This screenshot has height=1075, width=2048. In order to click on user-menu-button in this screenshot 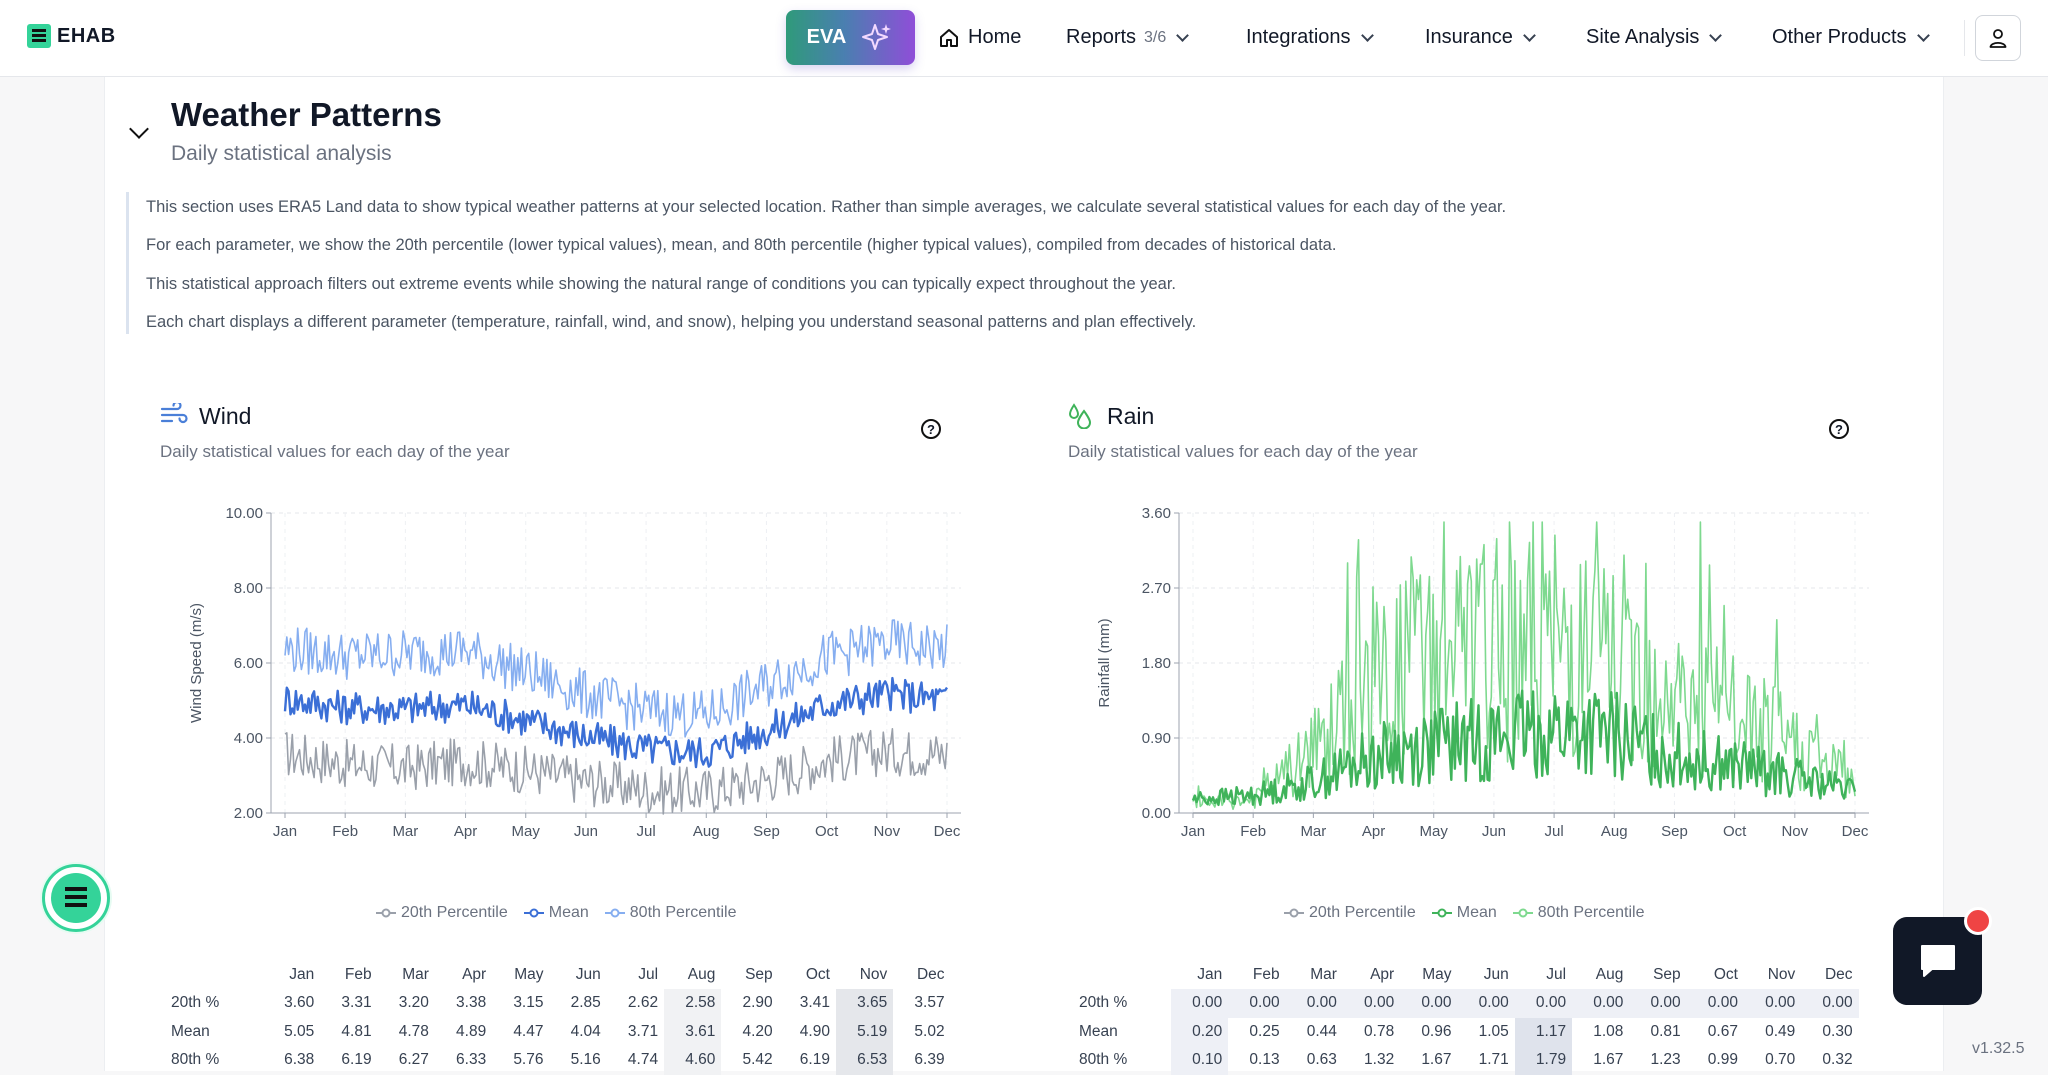, I will do `click(1998, 38)`.